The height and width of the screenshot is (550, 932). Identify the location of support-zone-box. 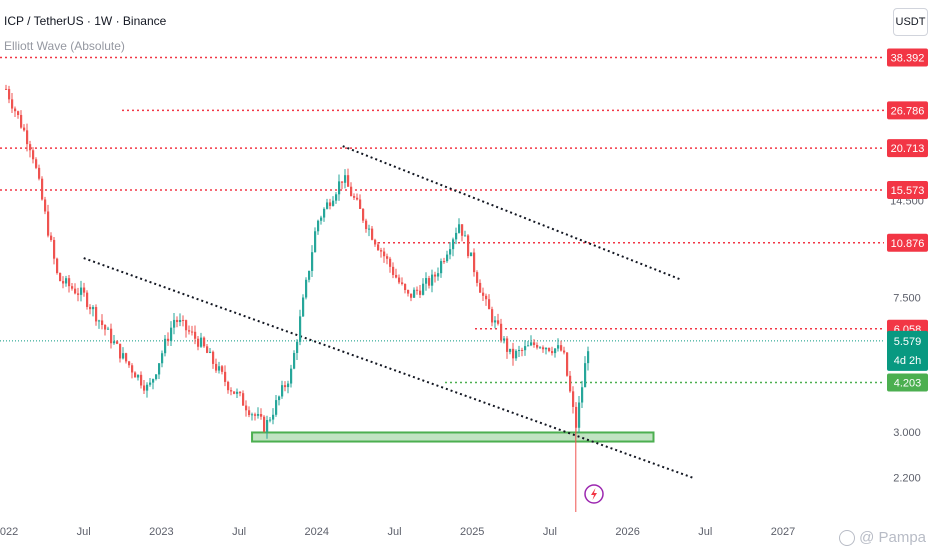
(453, 437).